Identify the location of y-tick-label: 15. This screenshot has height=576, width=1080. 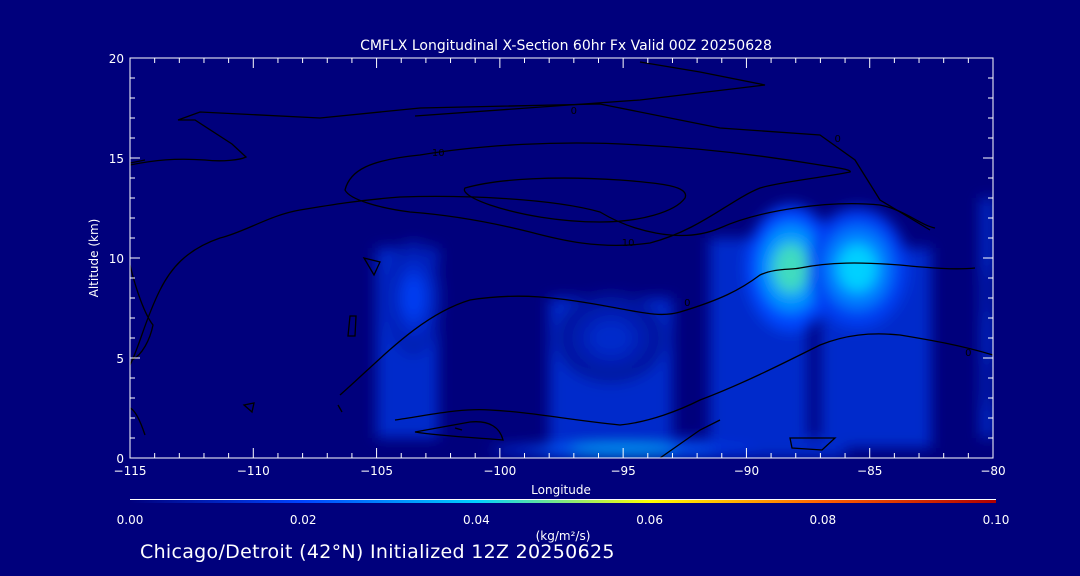
(116, 159).